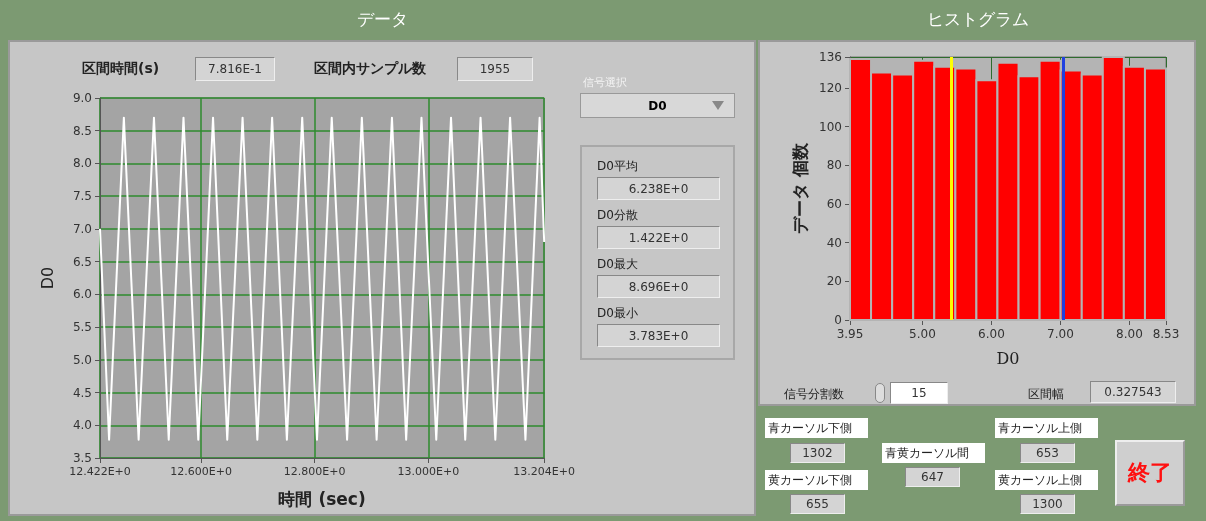 The height and width of the screenshot is (521, 1206). I want to click on y-tick-label: 4.5, so click(82, 392).